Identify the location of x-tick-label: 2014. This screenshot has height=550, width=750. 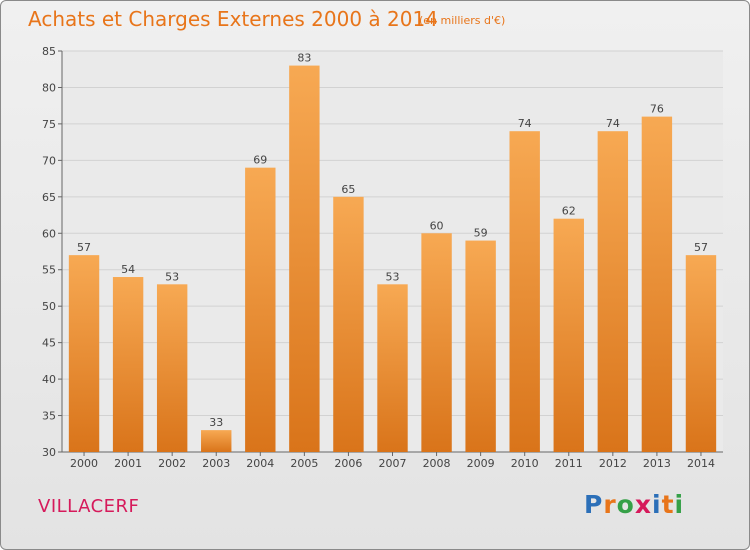
(701, 463).